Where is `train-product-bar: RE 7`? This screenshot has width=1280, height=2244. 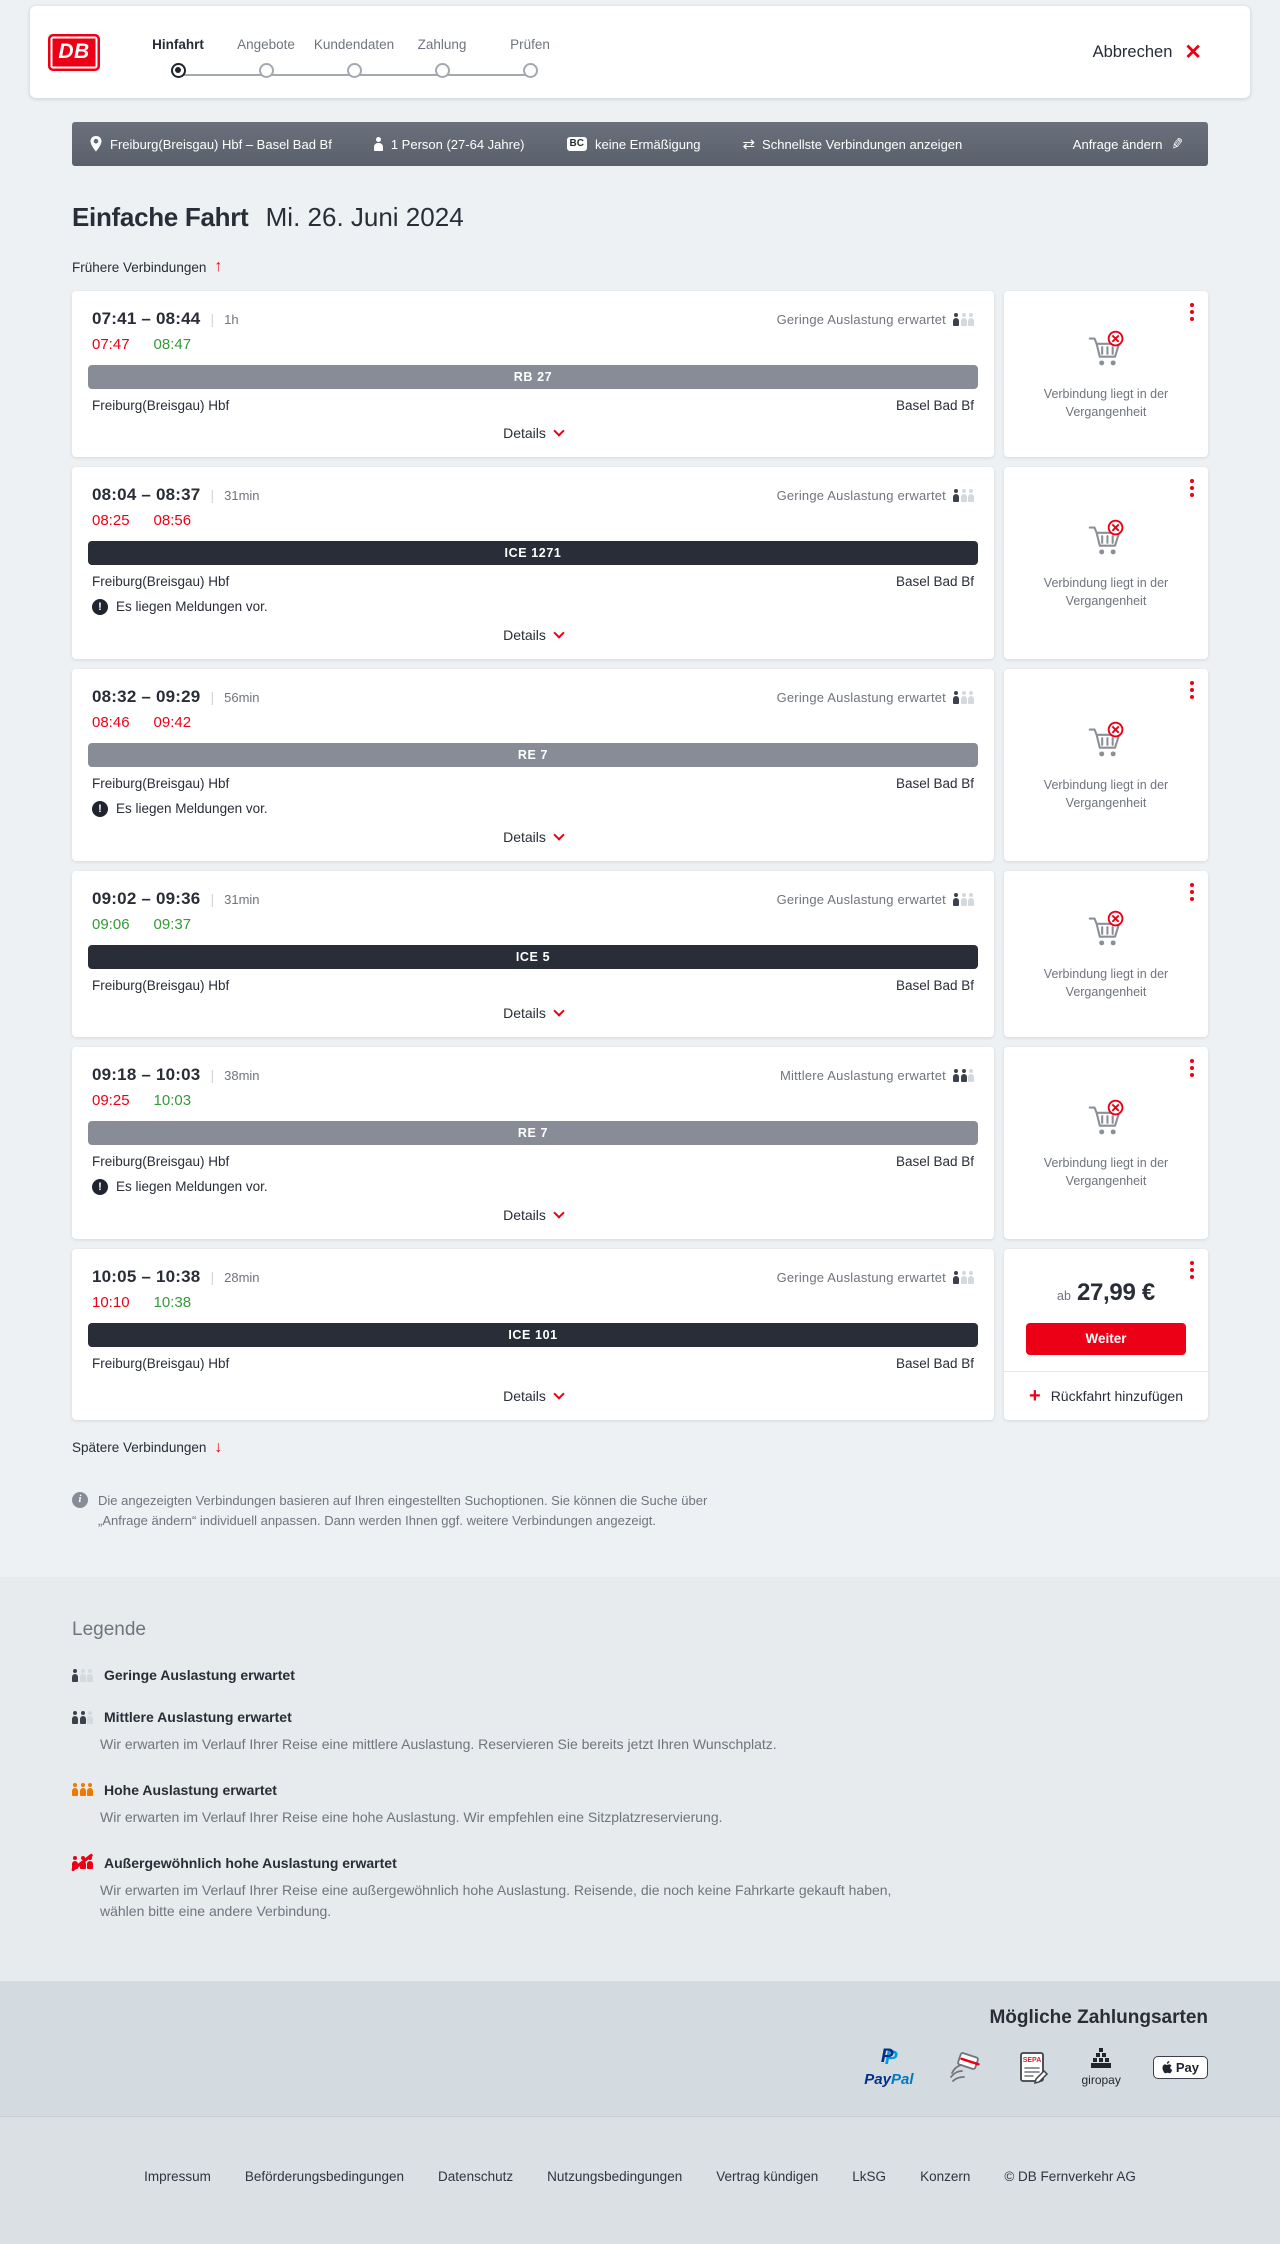 train-product-bar: RE 7 is located at coordinates (533, 1132).